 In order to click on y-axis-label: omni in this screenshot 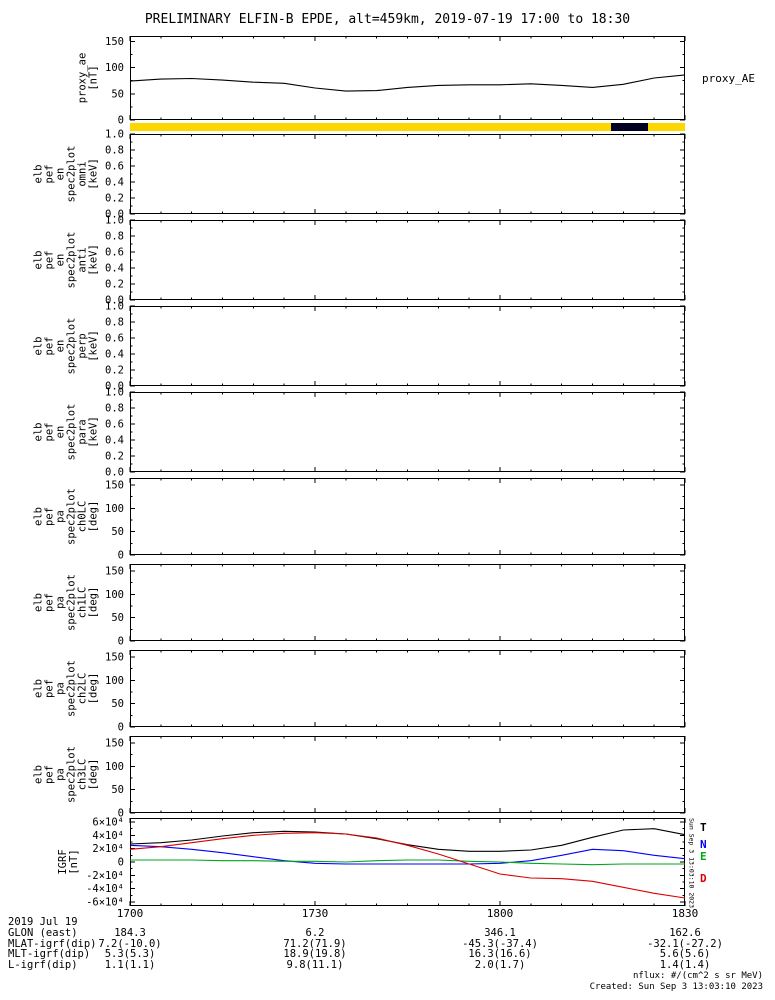, I will do `click(83, 173)`.